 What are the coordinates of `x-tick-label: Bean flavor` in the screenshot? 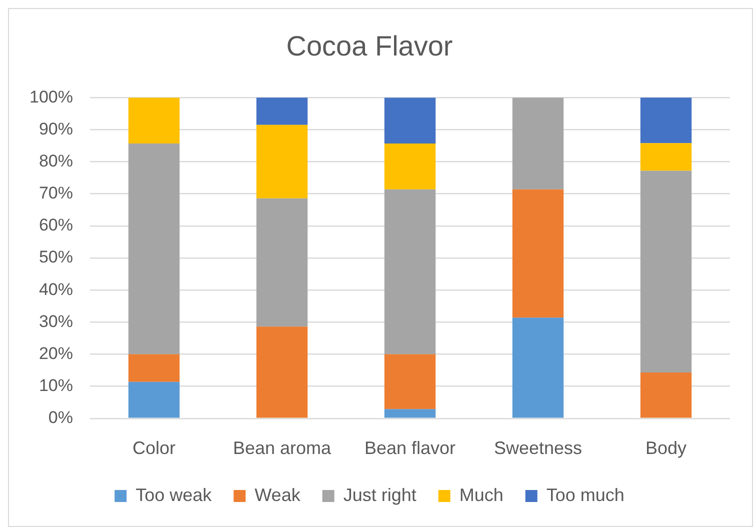 It's located at (410, 448).